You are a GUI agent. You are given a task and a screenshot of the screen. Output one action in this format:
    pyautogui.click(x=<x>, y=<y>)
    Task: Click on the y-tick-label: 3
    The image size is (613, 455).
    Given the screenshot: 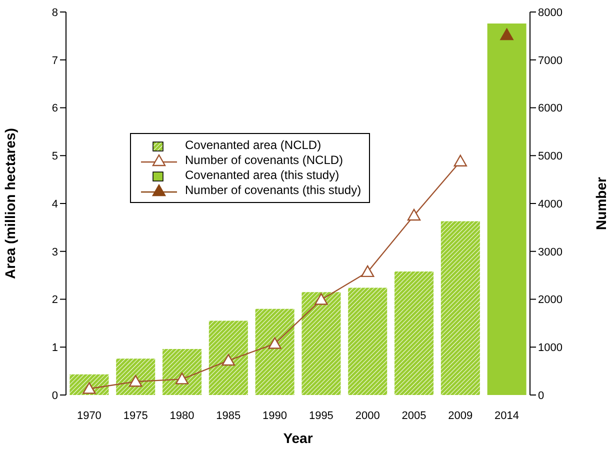 What is the action you would take?
    pyautogui.click(x=55, y=252)
    